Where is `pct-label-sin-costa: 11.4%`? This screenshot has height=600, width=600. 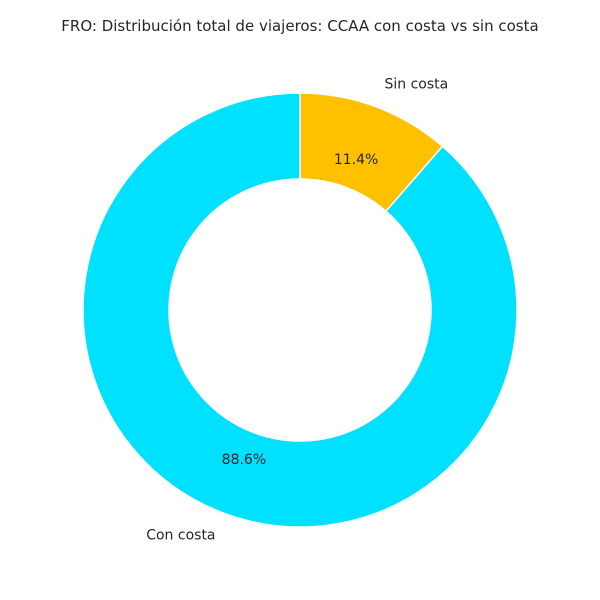 pct-label-sin-costa: 11.4% is located at coordinates (356, 160).